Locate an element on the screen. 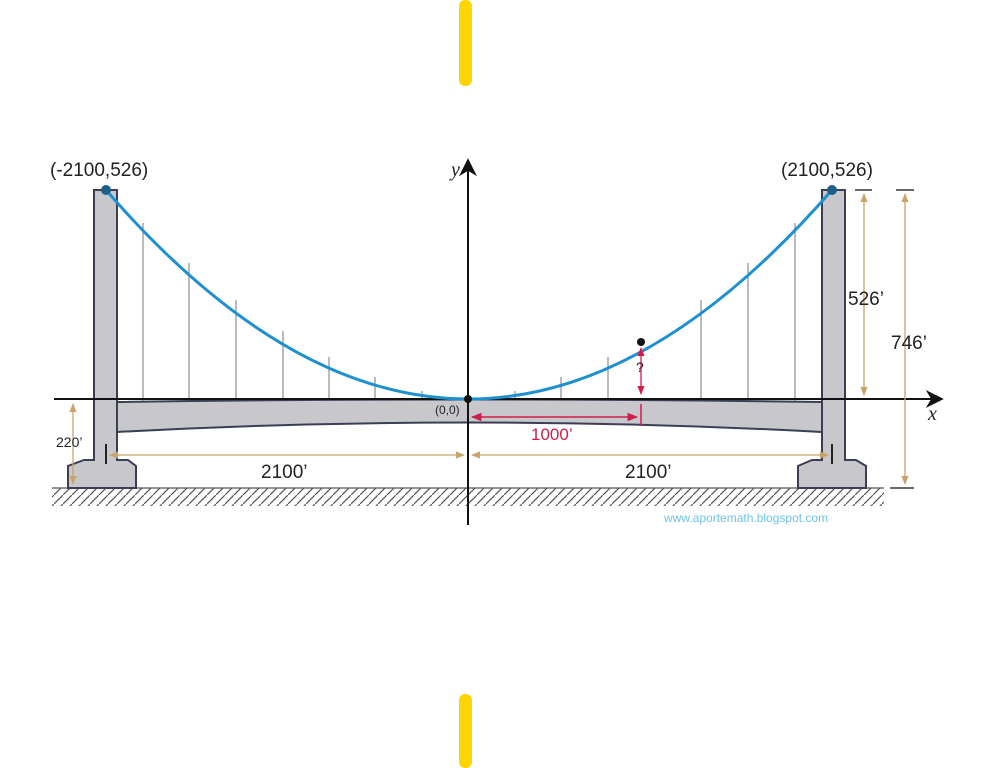  span-left-label: 2100’ is located at coordinates (284, 472).